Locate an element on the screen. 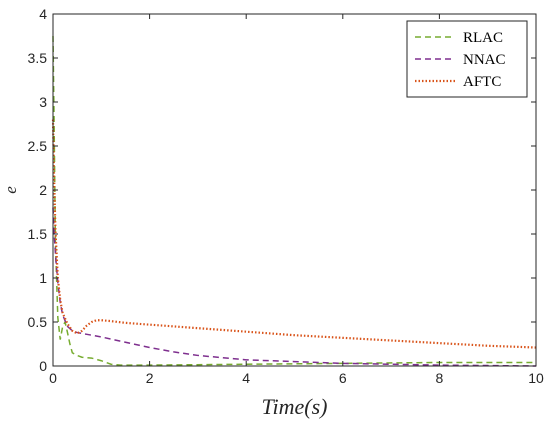 The width and height of the screenshot is (550, 424). legend: RLAC NNAC AFTC is located at coordinates (467, 59).